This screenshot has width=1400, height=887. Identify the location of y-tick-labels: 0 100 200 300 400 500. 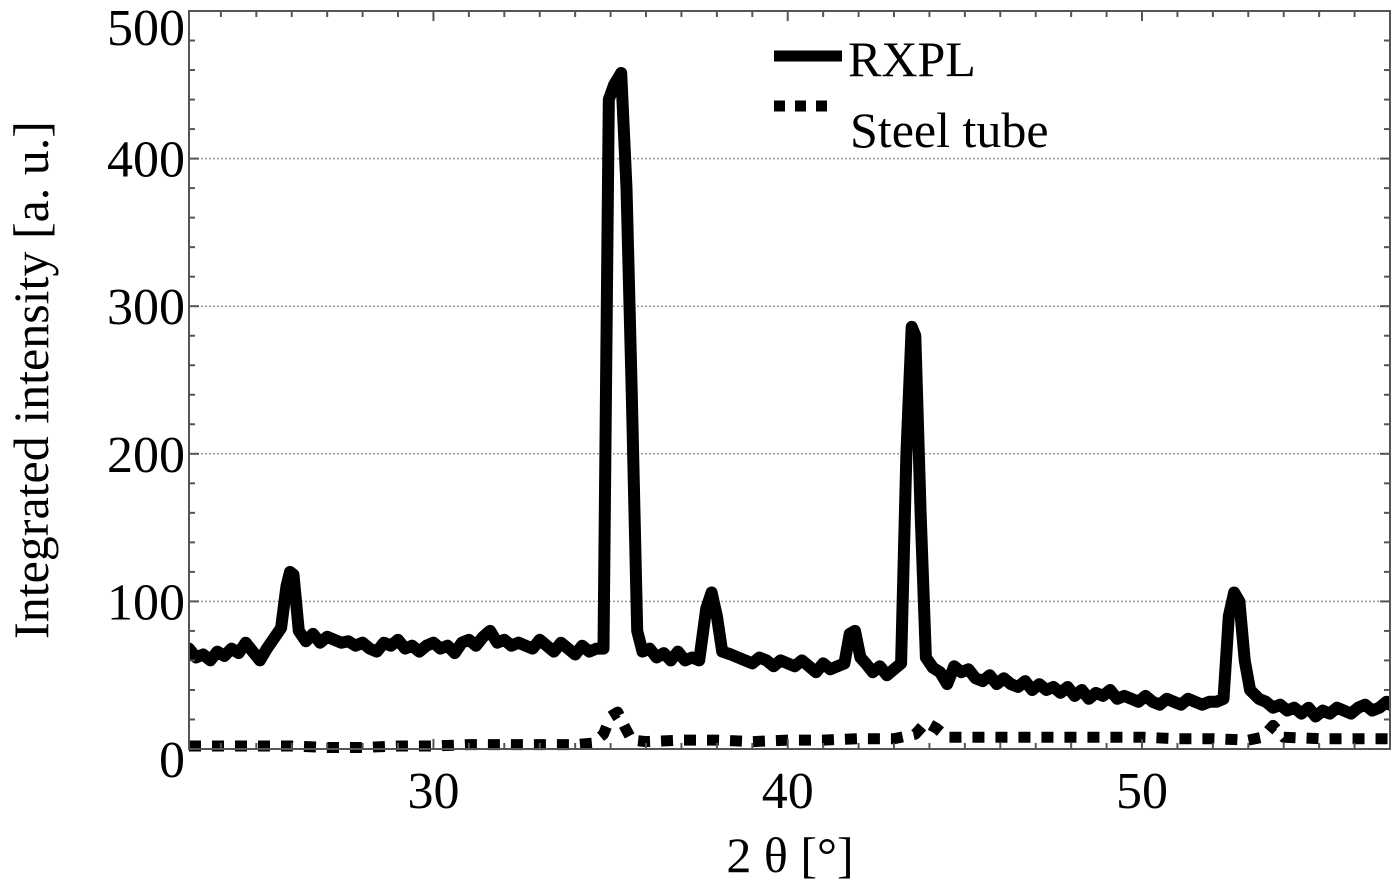
(146, 394).